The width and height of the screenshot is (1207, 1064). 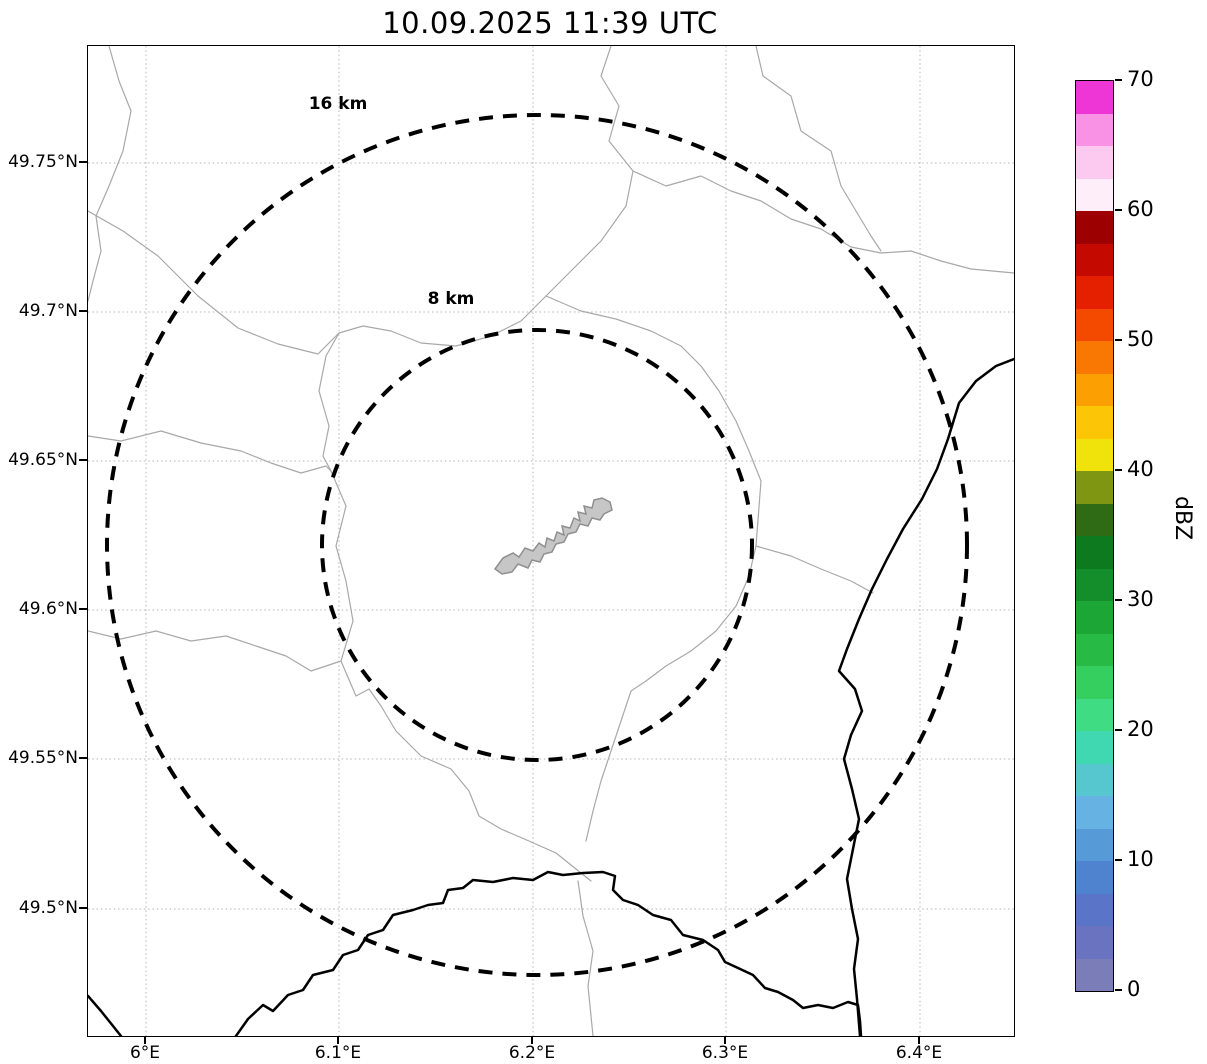 I want to click on colorbar-tick-label: 60, so click(x=1140, y=209).